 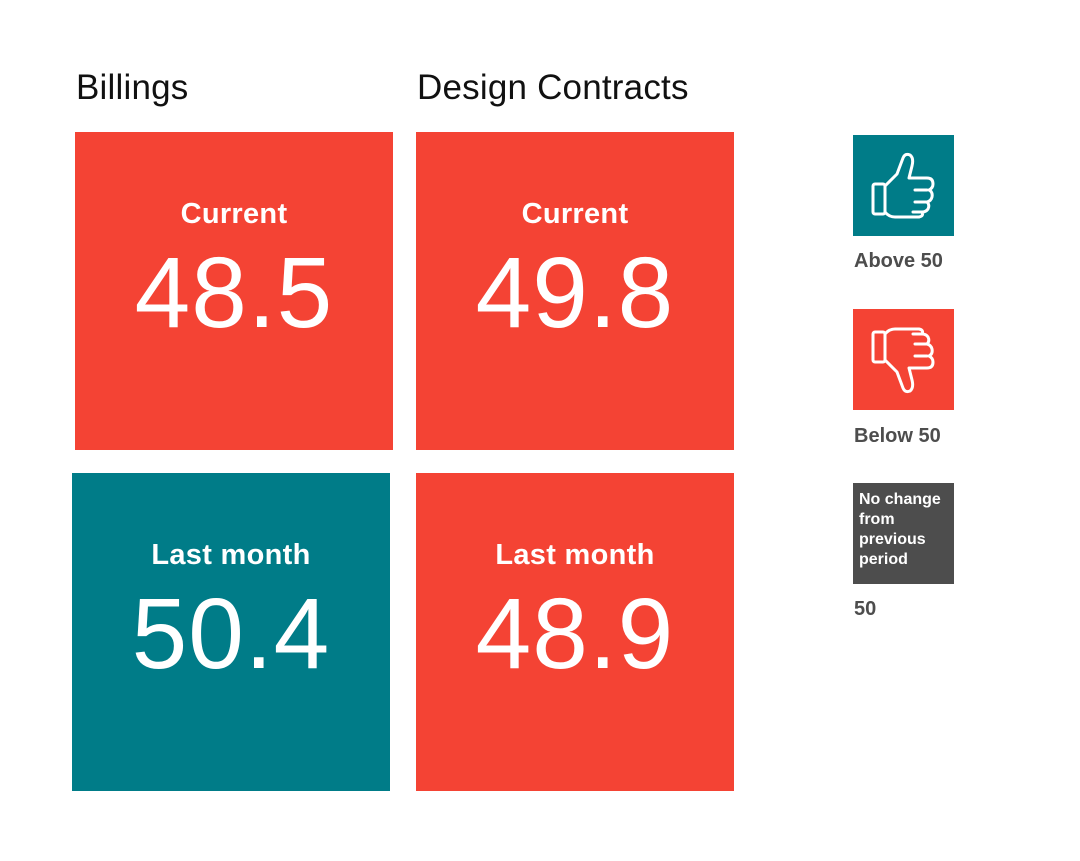 I want to click on legend-above-box, so click(x=903, y=185).